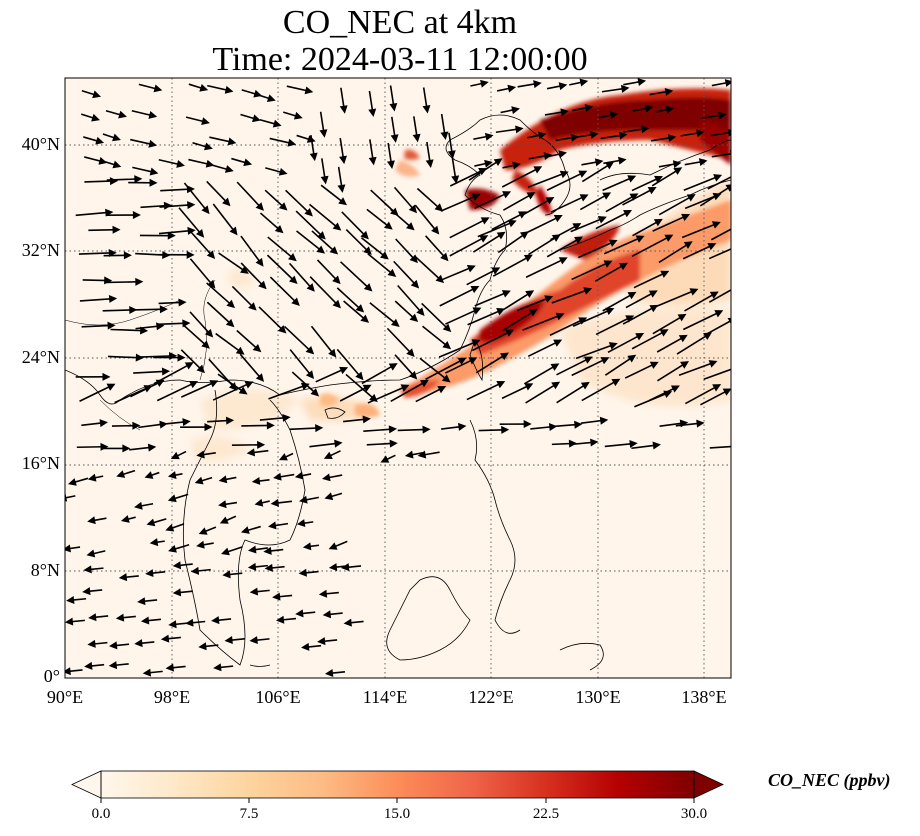 The image size is (920, 836). I want to click on colorbar-label: CO_NEC (ppbv), so click(829, 780).